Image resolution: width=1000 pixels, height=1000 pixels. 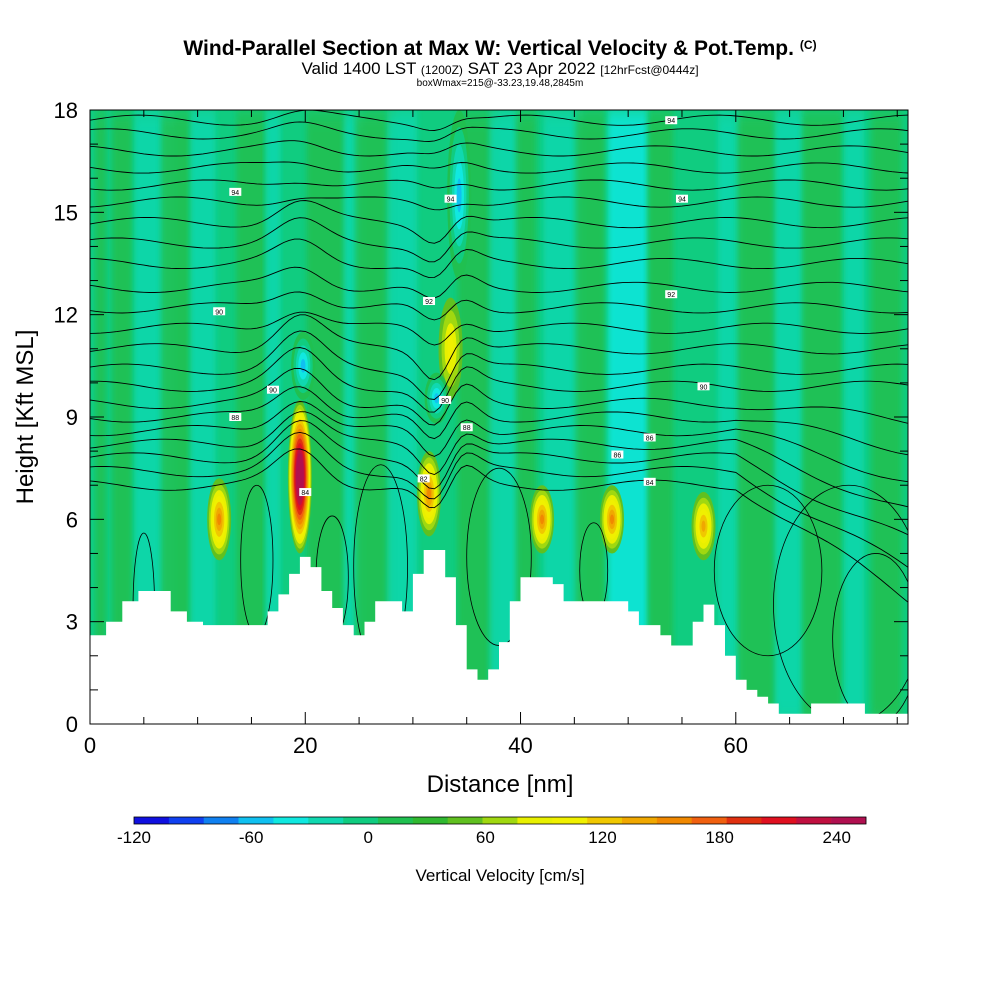 I want to click on colorbar: -120 -60 0 60 120 180 240, so click(x=492, y=831).